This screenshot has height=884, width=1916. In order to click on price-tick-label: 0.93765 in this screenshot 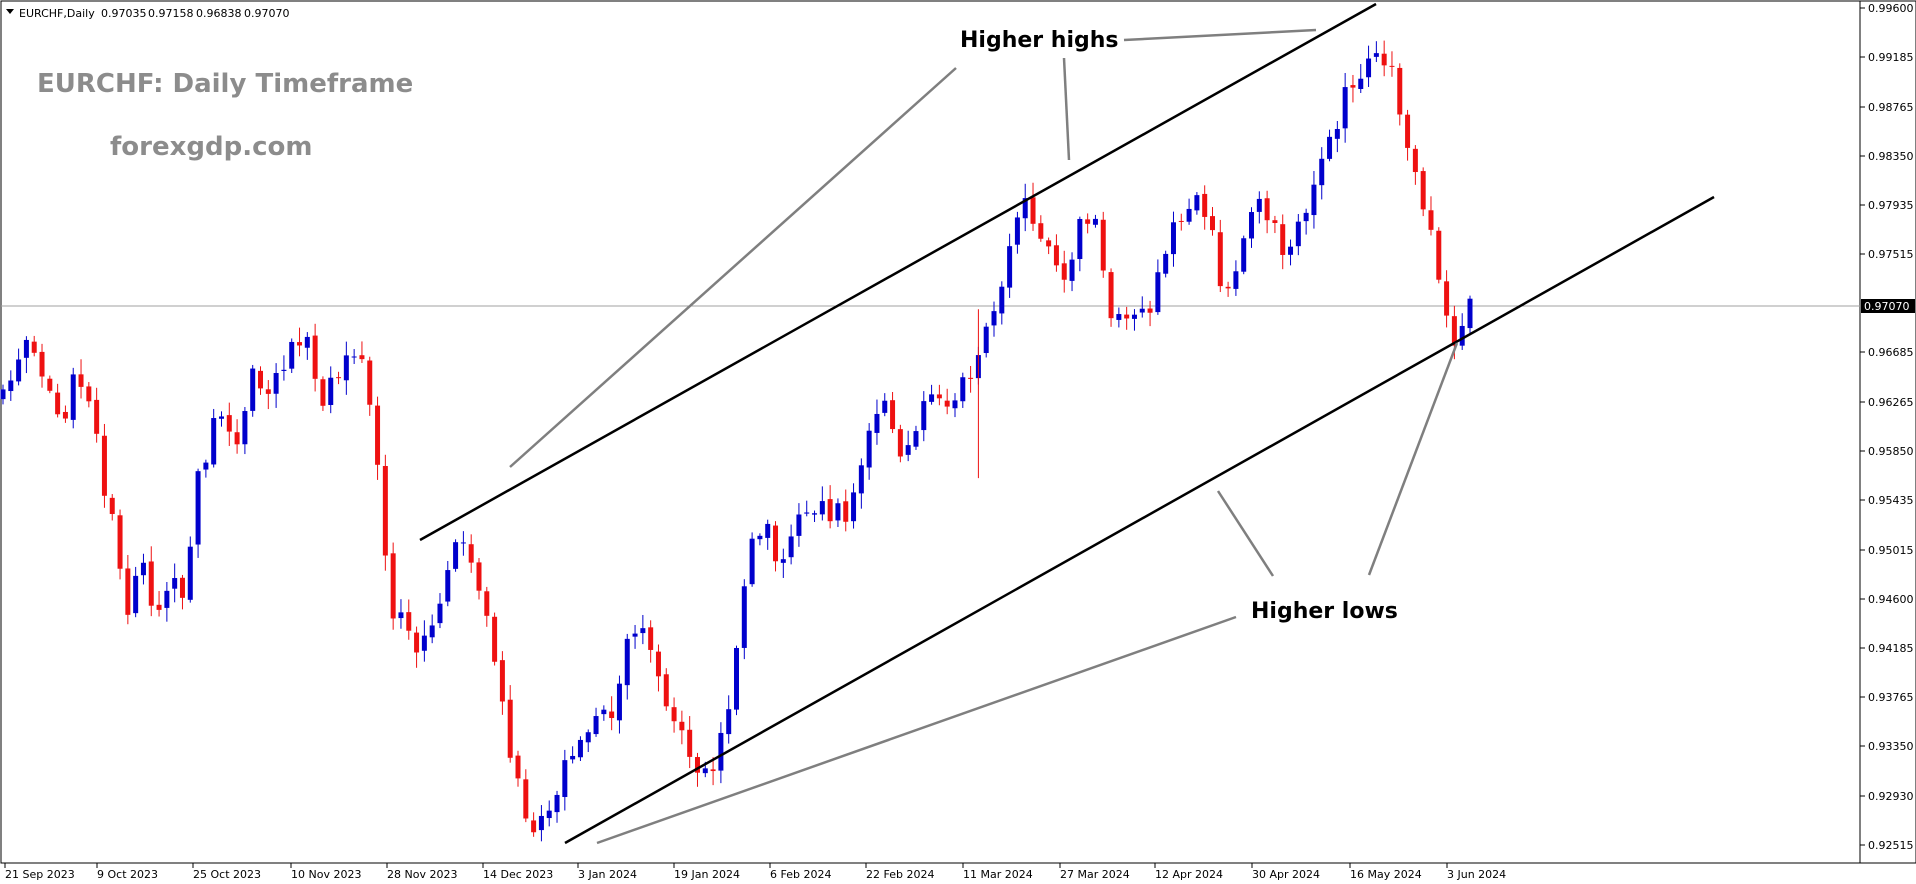, I will do `click(1891, 697)`.